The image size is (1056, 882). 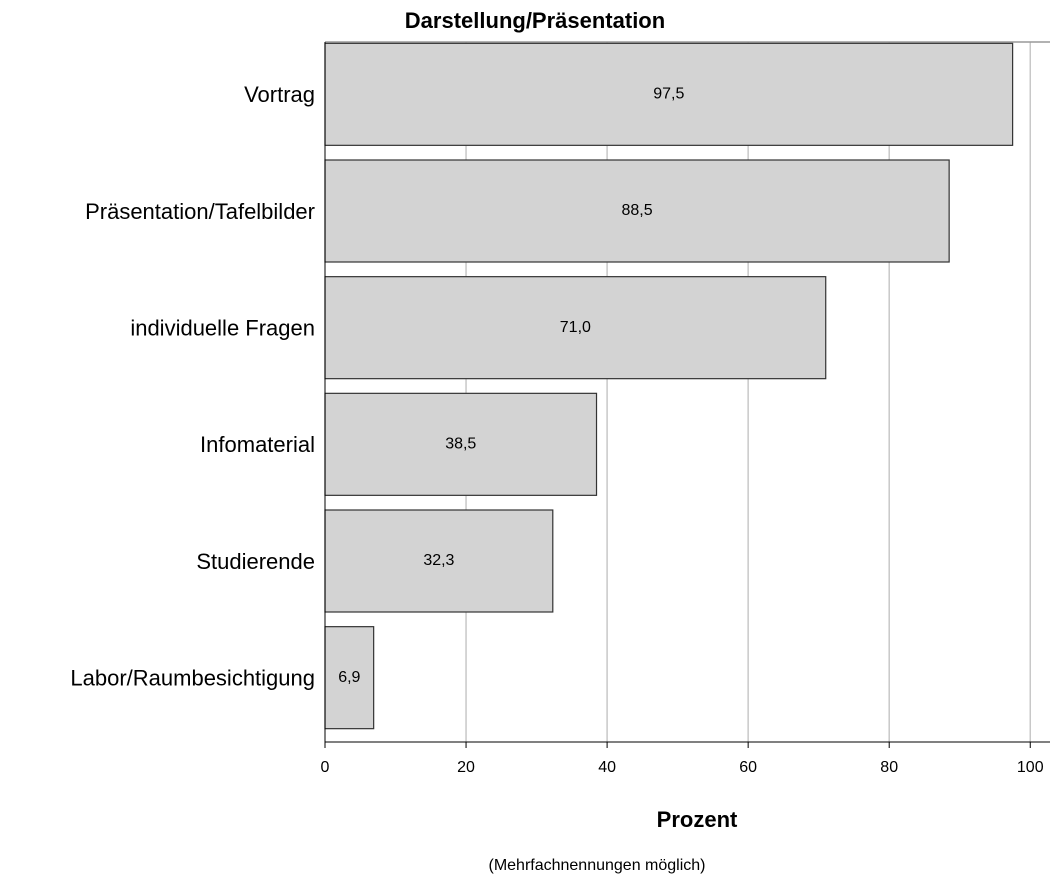 What do you see at coordinates (1030, 767) in the screenshot?
I see `x-tick-label: 100` at bounding box center [1030, 767].